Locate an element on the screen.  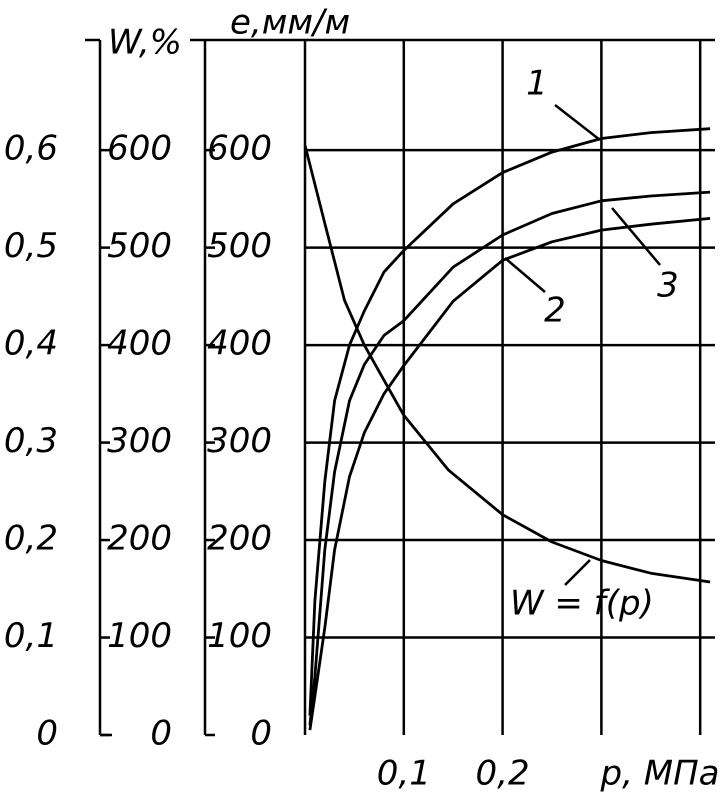
curve-label: 2 is located at coordinates (555, 311).